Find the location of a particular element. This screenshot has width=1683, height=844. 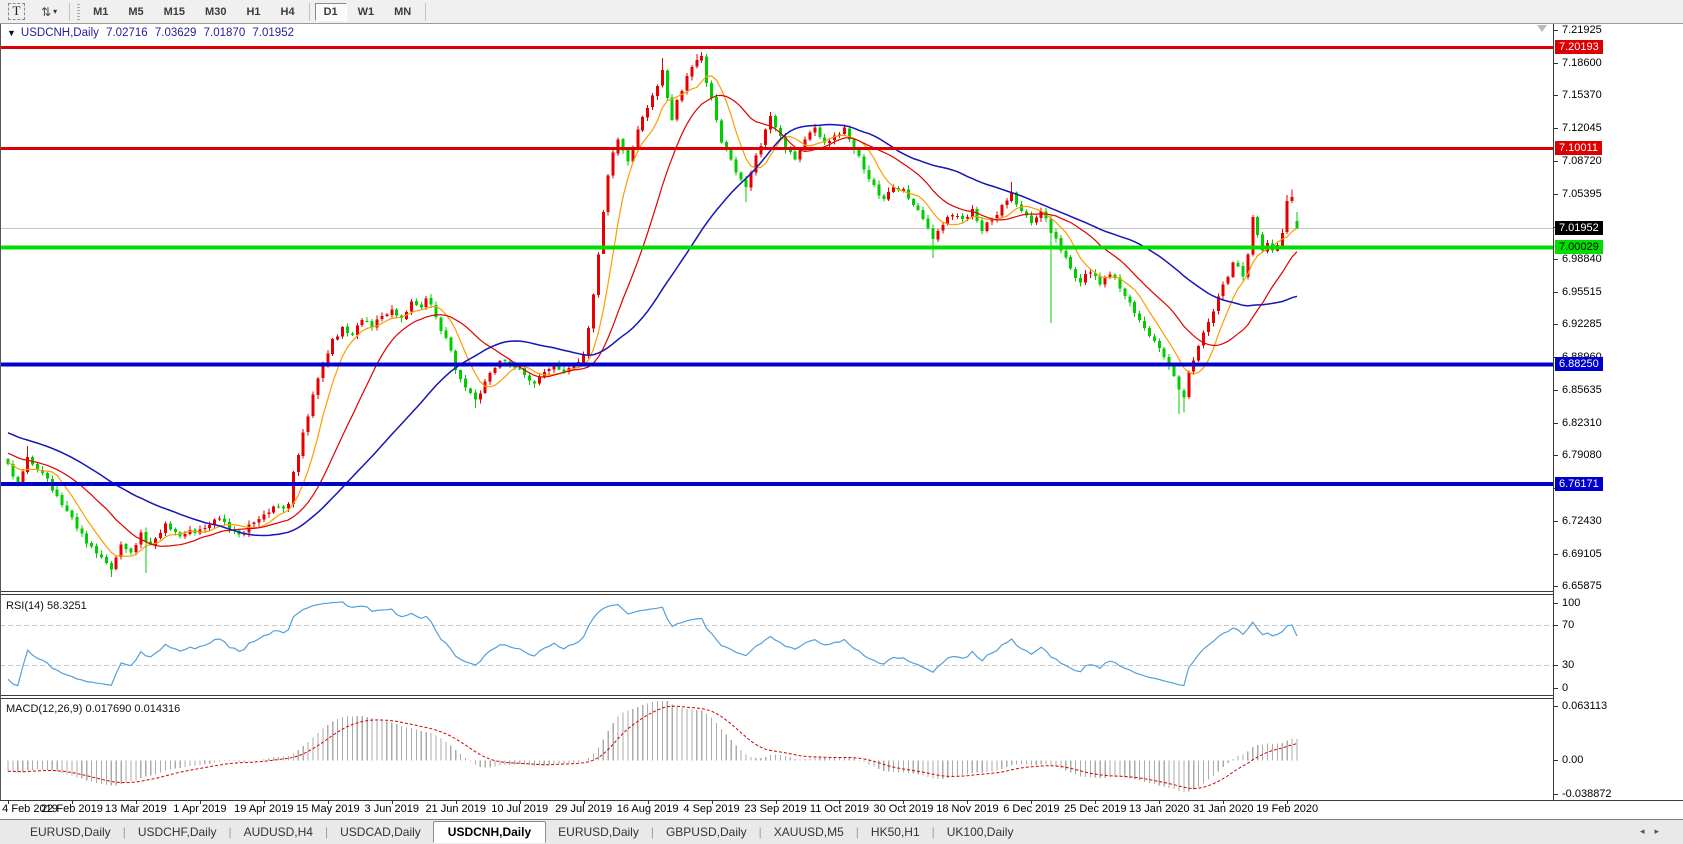

text-tool-button: T is located at coordinates (16, 11).